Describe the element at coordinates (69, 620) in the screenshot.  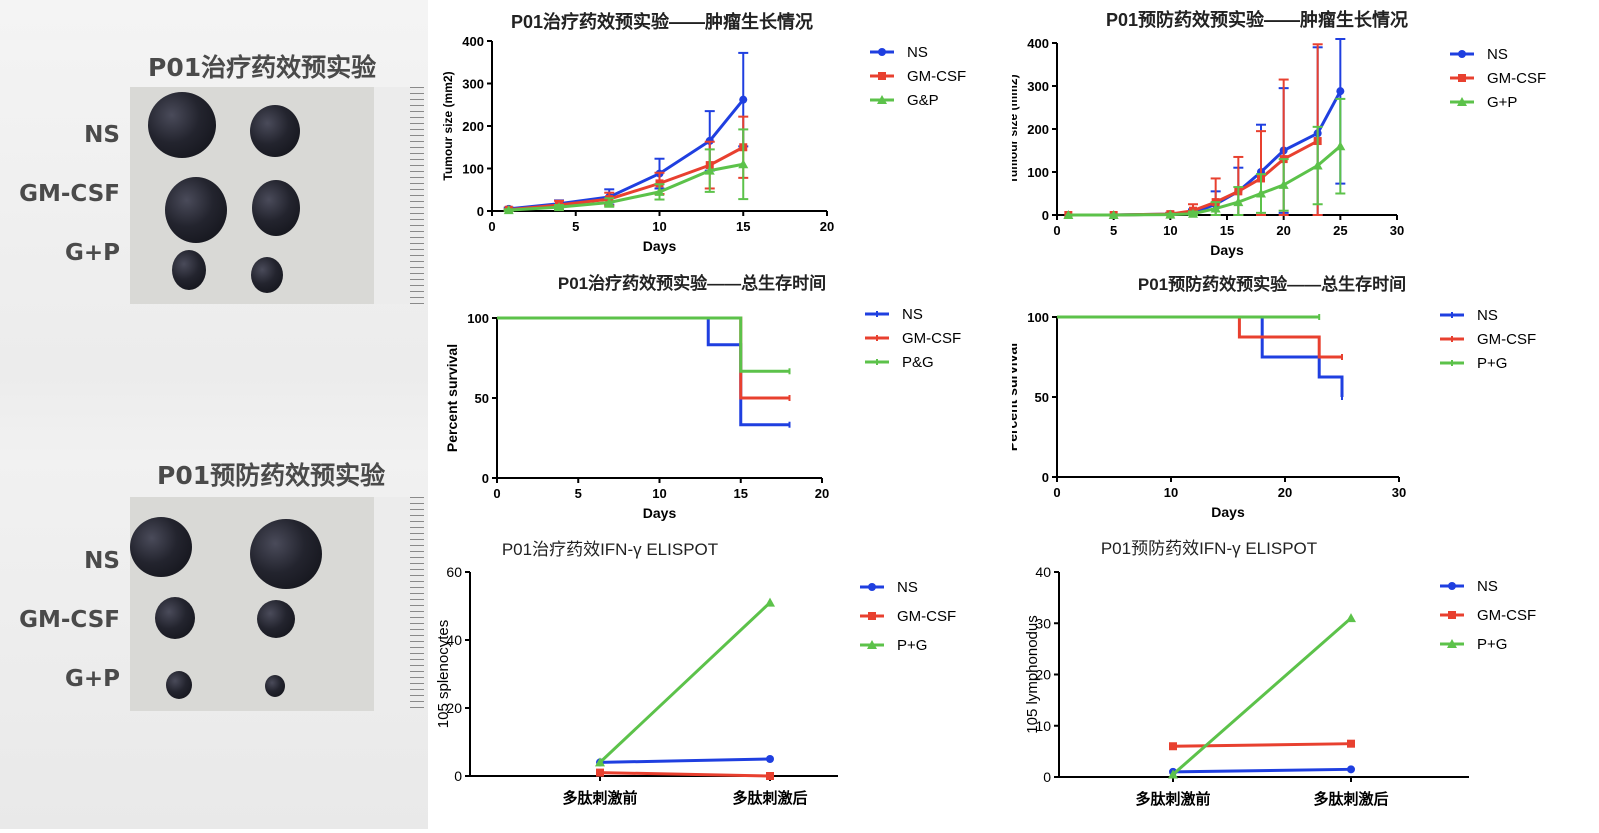
I see `photo-label-gmcsf-2: GM-CSF` at that location.